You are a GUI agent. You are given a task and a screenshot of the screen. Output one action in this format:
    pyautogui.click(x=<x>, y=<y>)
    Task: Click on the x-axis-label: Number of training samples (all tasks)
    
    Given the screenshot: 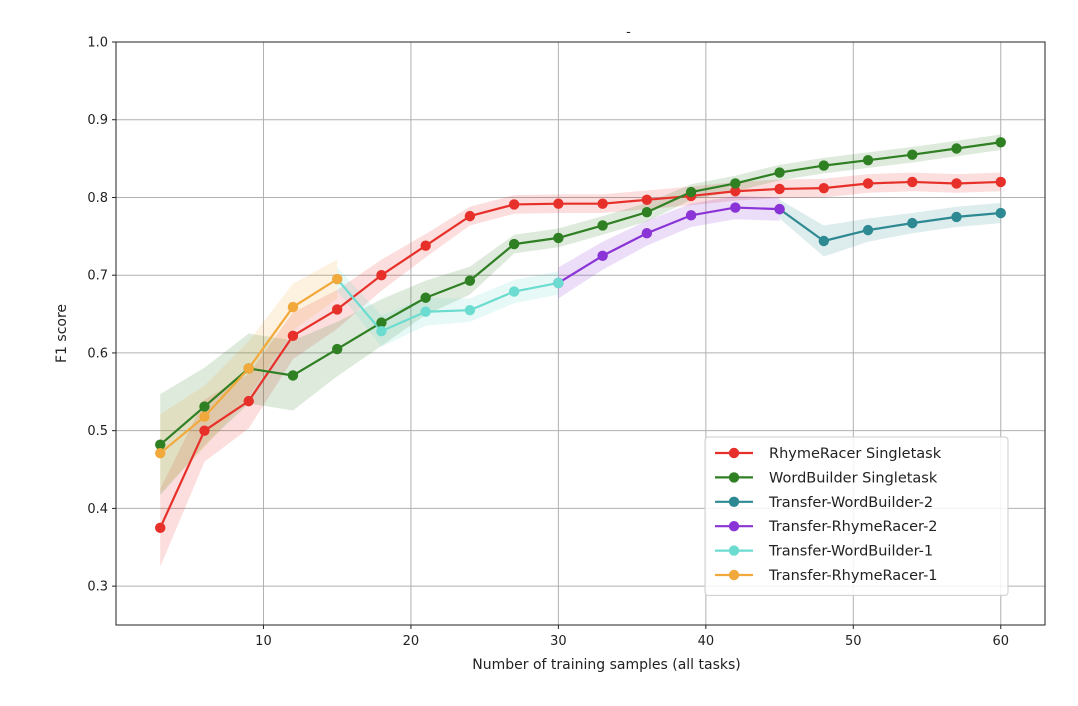 What is the action you would take?
    pyautogui.click(x=606, y=665)
    